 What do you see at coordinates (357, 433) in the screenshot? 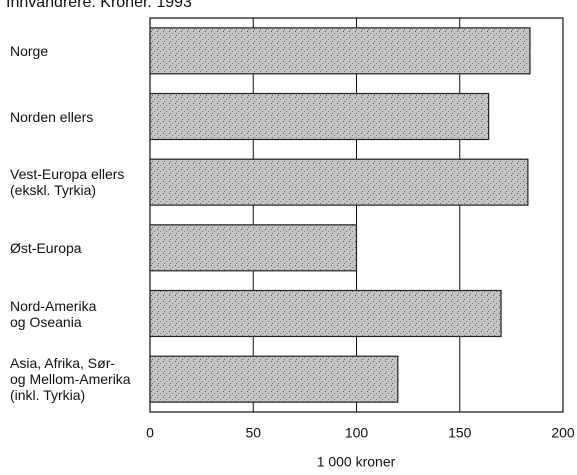
I see `x-tick-label: 100` at bounding box center [357, 433].